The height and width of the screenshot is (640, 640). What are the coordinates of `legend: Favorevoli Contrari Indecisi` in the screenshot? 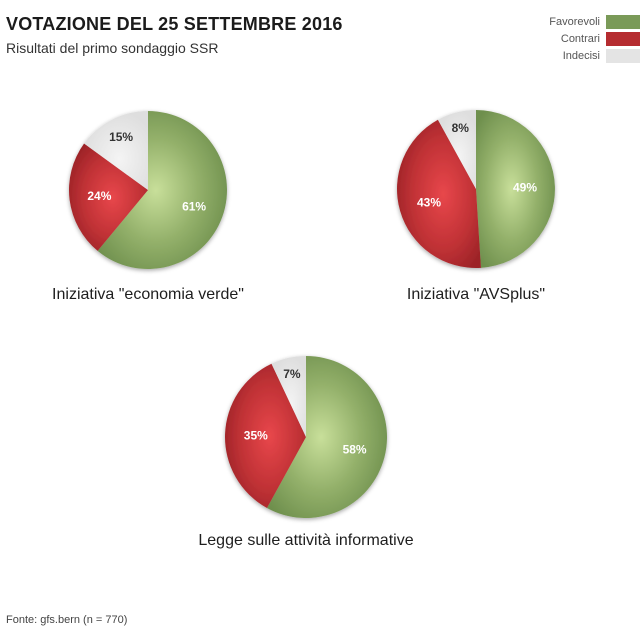 It's located at (540, 38).